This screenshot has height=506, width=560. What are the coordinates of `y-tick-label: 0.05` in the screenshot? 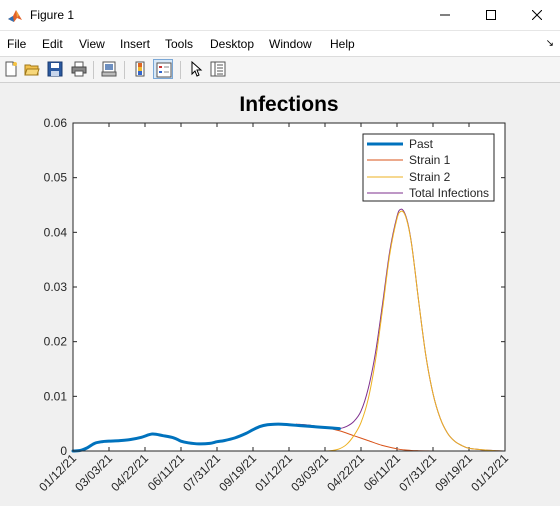 It's located at (56, 178).